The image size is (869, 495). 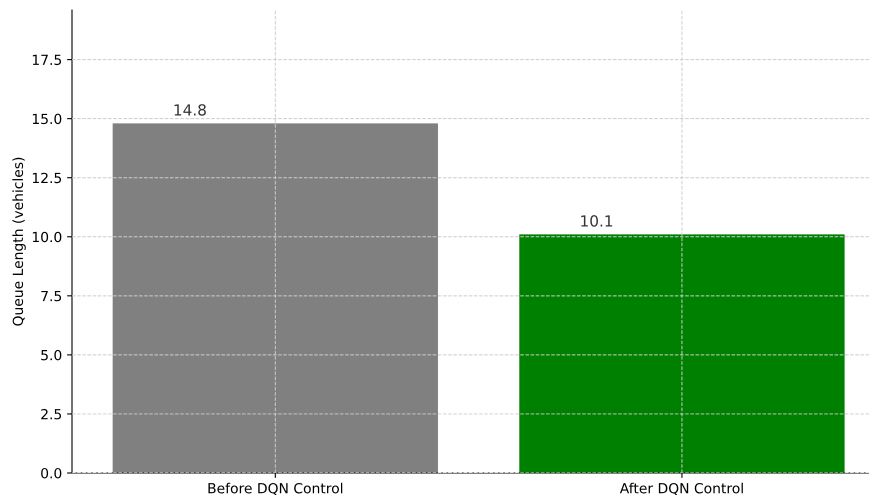 What do you see at coordinates (47, 178) in the screenshot?
I see `y-tick-label: 12.5` at bounding box center [47, 178].